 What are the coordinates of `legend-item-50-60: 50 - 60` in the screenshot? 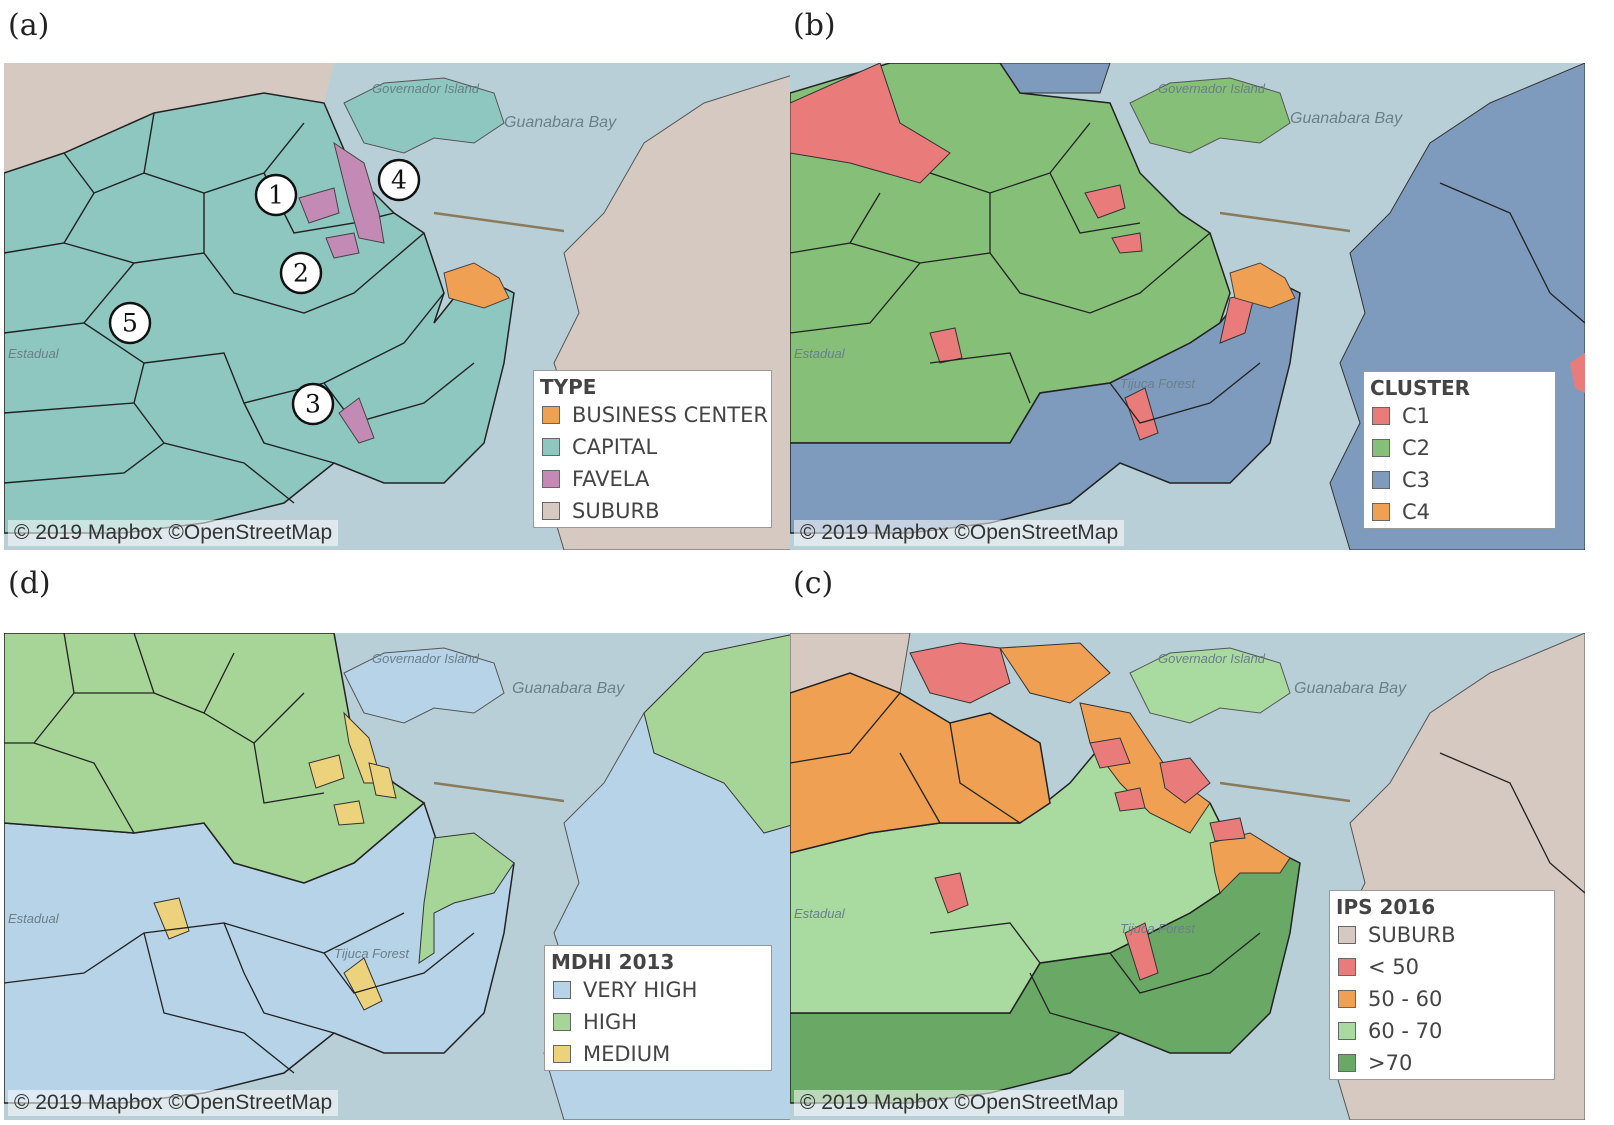 It's located at (1442, 999).